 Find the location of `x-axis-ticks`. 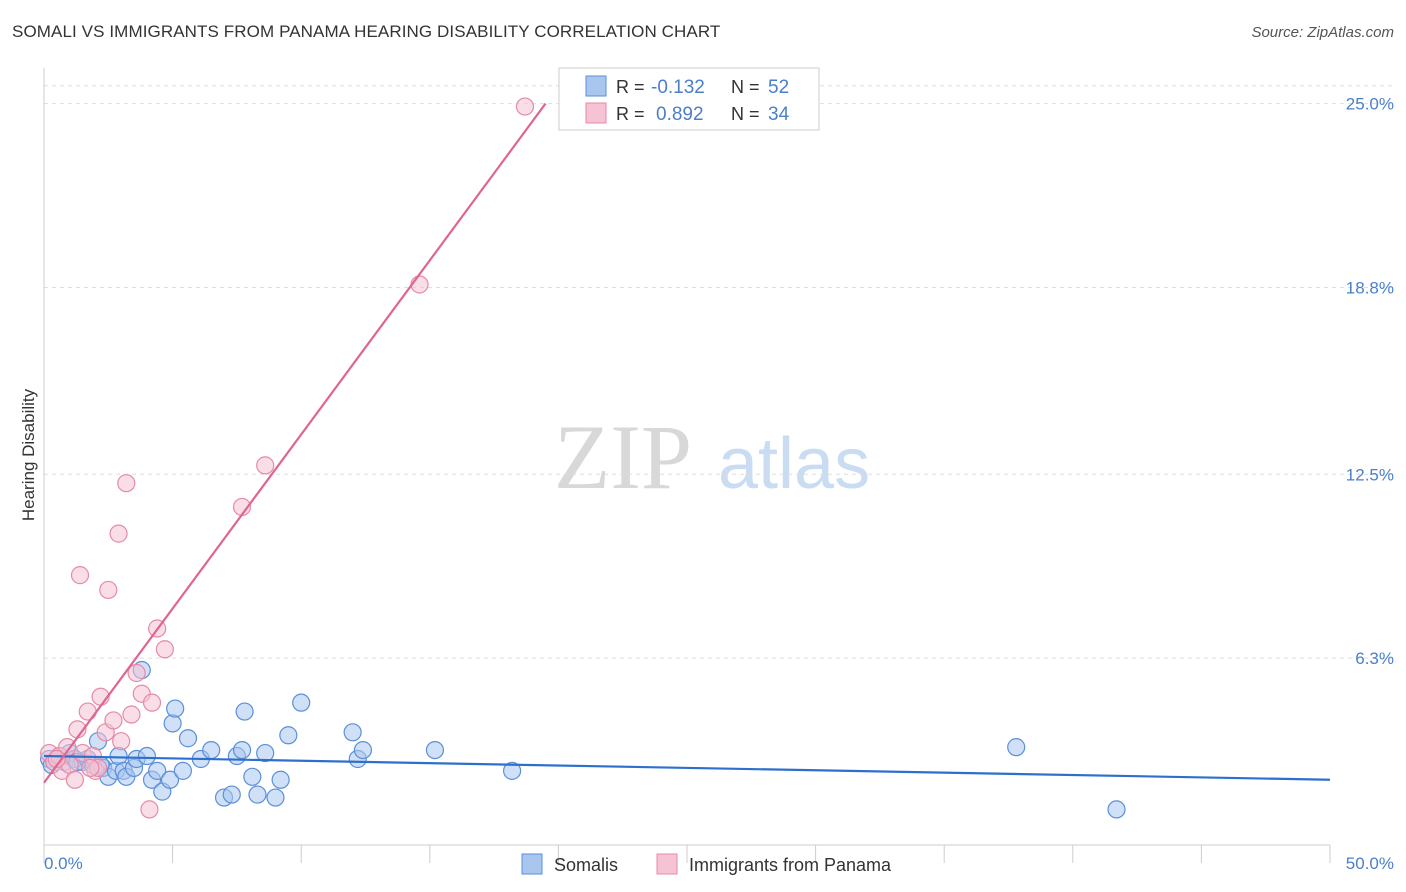

x-axis-ticks is located at coordinates (687, 854).